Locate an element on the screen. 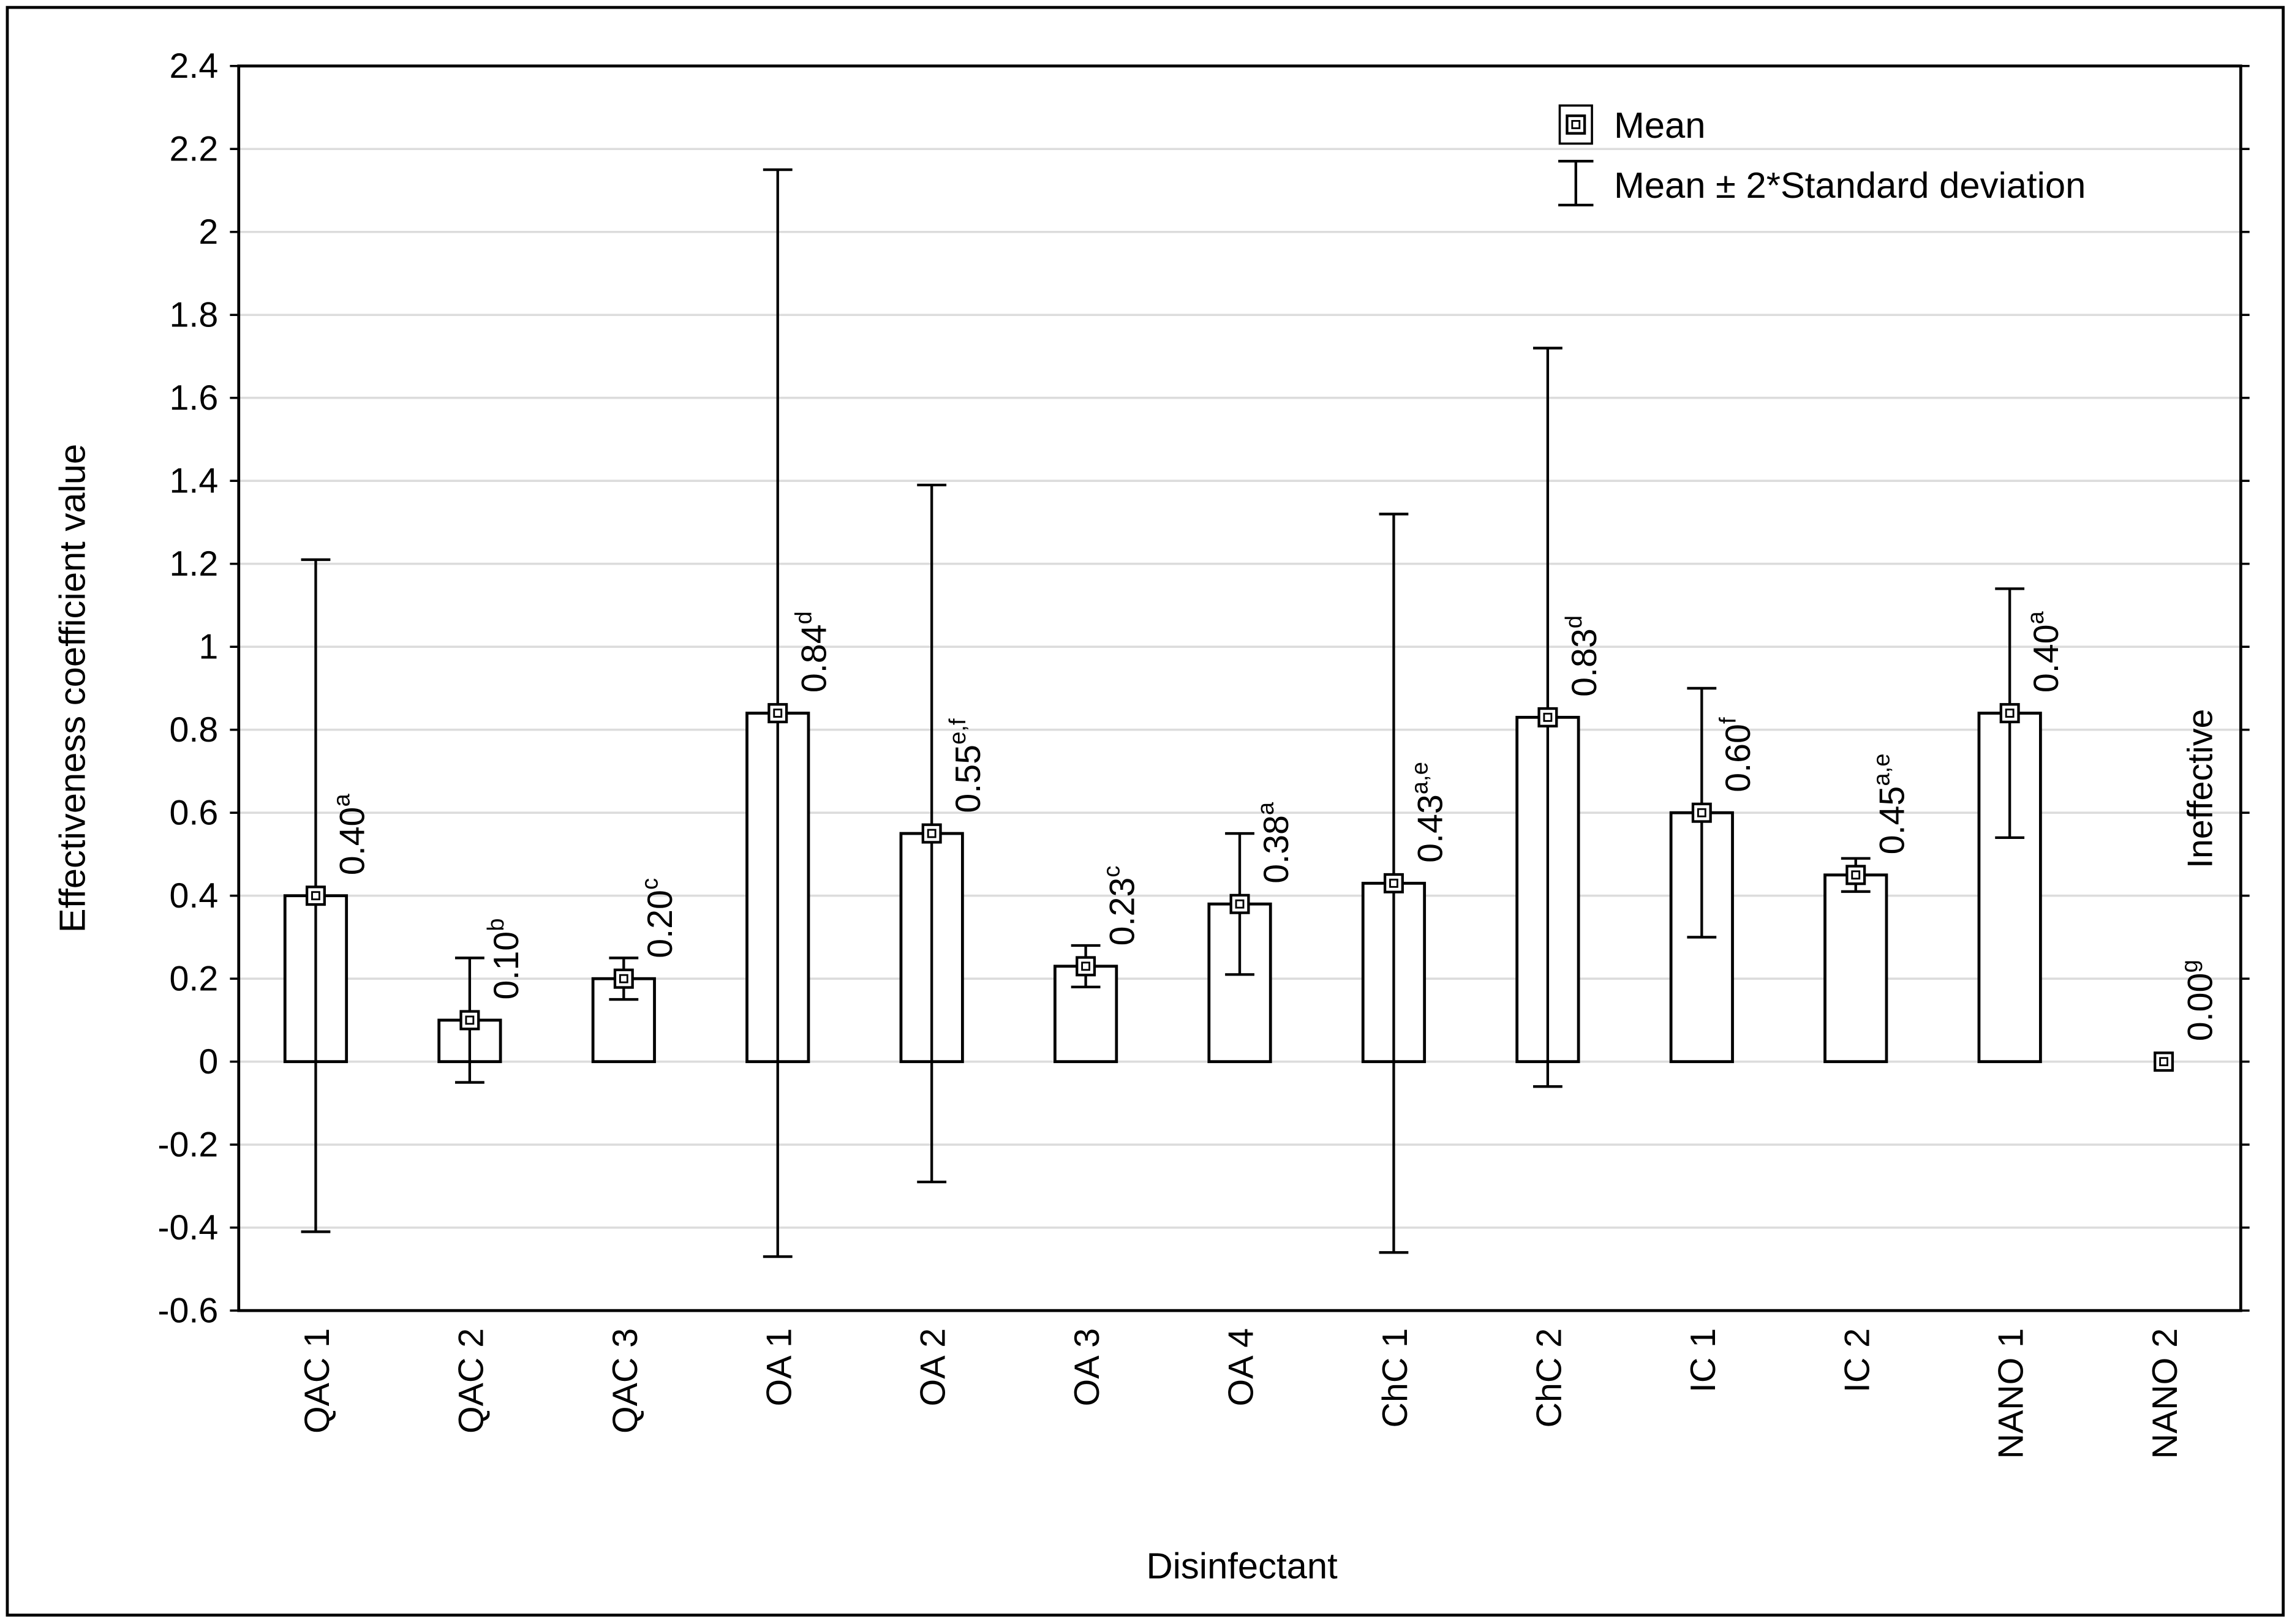 This screenshot has height=1624, width=2292. legend-marker-box is located at coordinates (1575, 125).